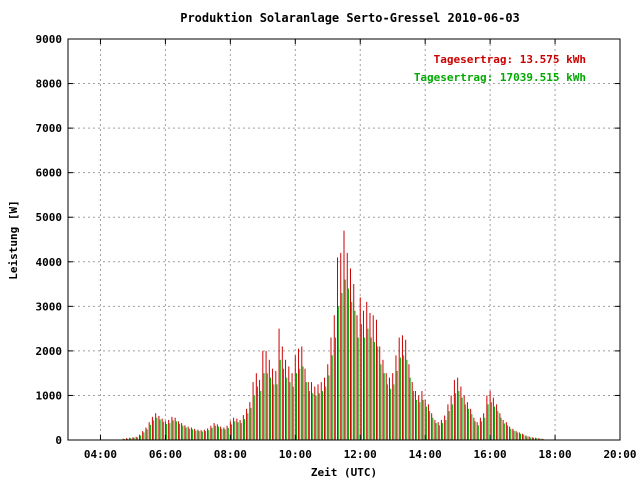 The width and height of the screenshot is (640, 480). Describe the element at coordinates (49, 39) in the screenshot. I see `y-tick-label: 9000` at that location.